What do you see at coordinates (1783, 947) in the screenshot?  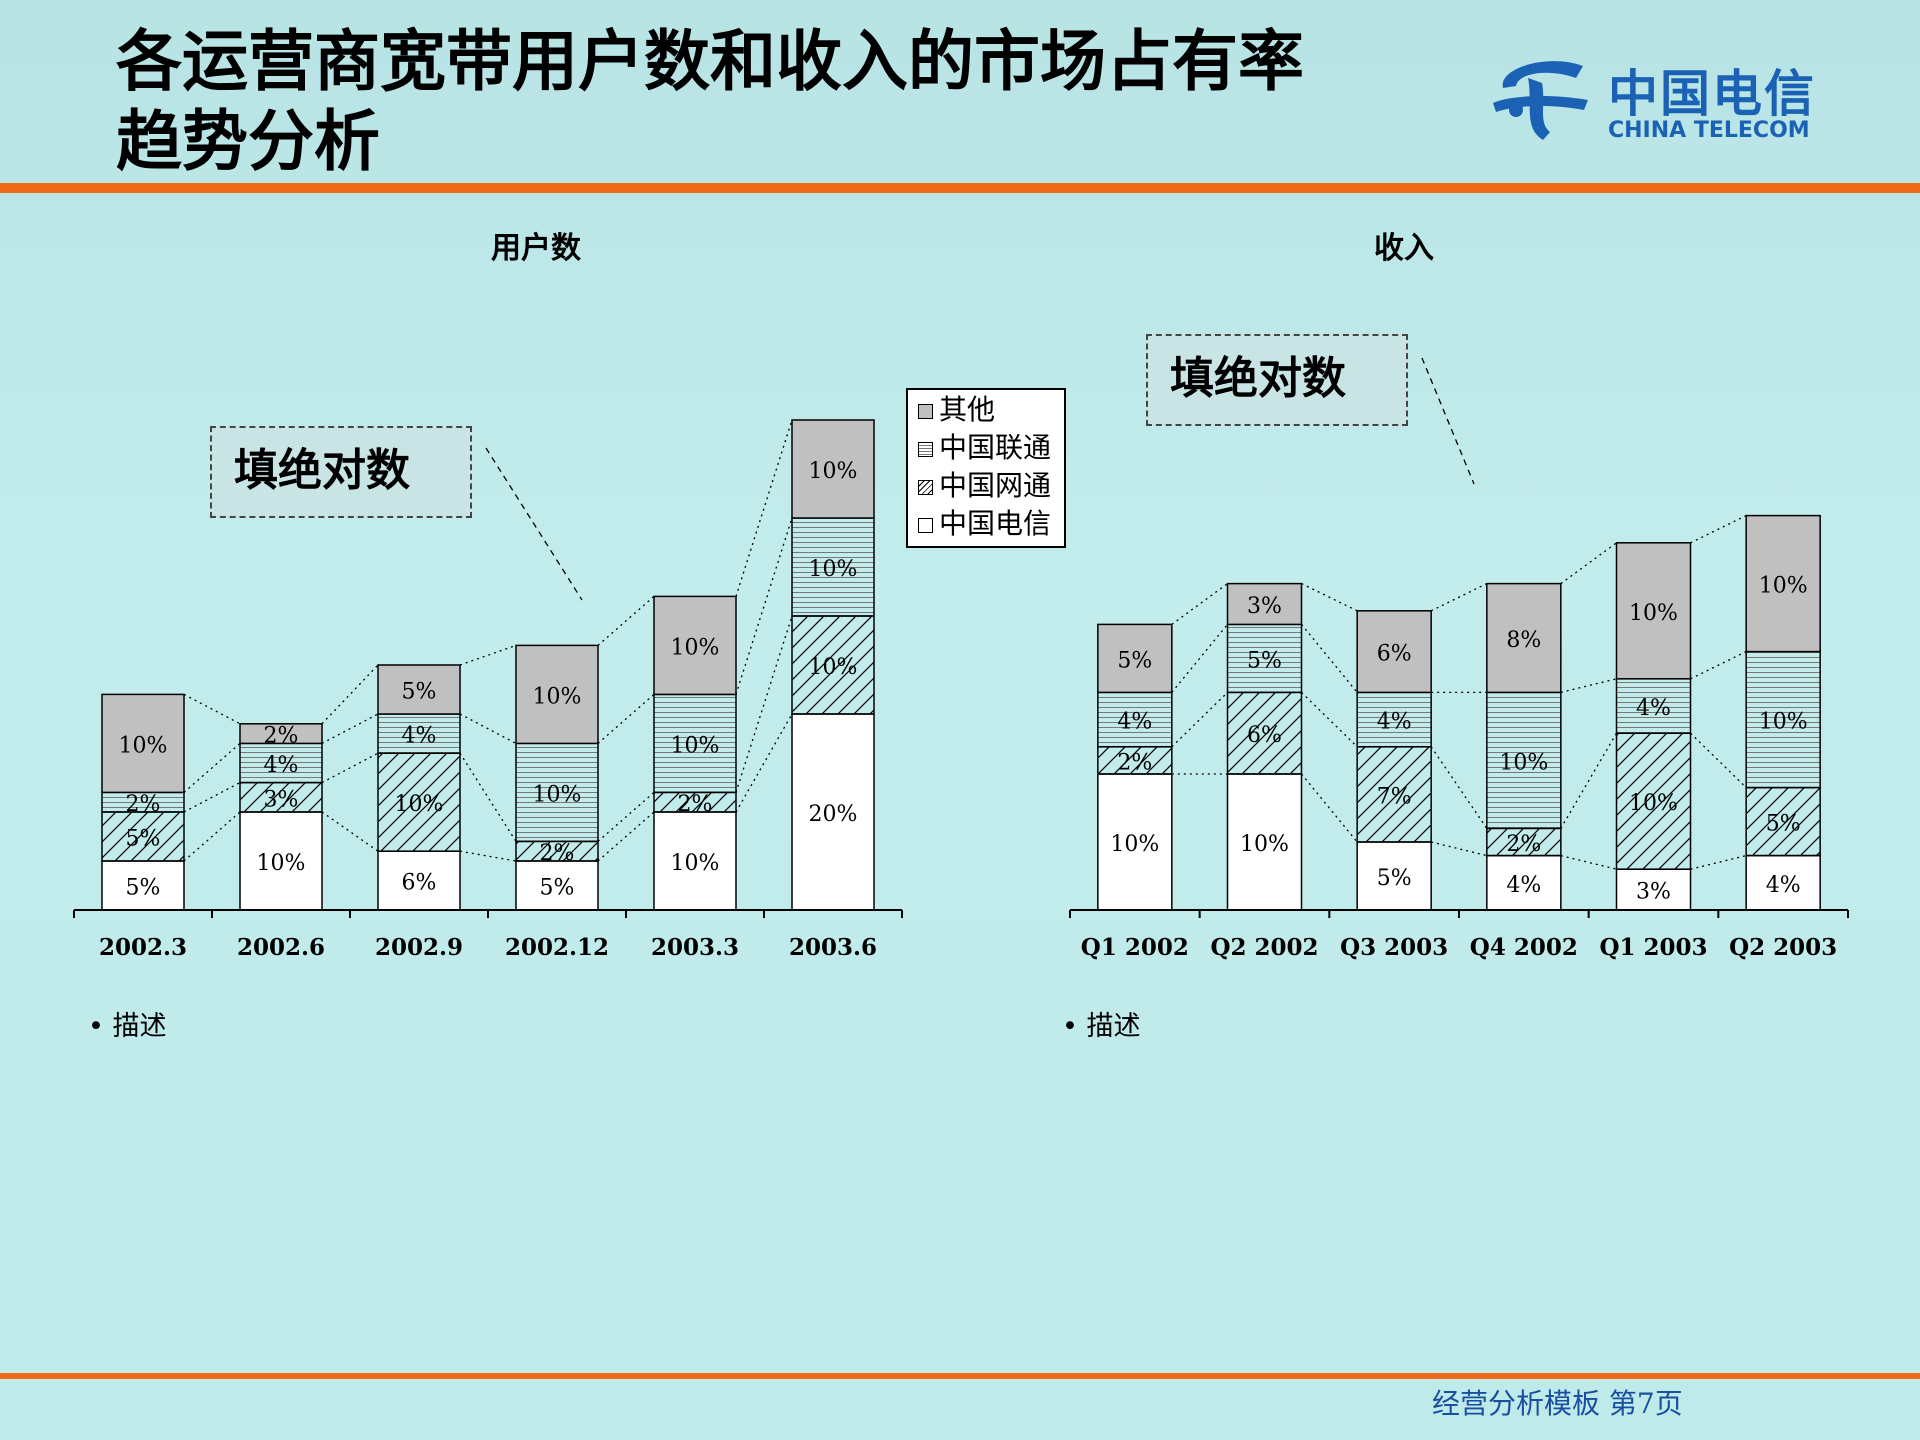 I see `x-tick-label: Q2 2003` at bounding box center [1783, 947].